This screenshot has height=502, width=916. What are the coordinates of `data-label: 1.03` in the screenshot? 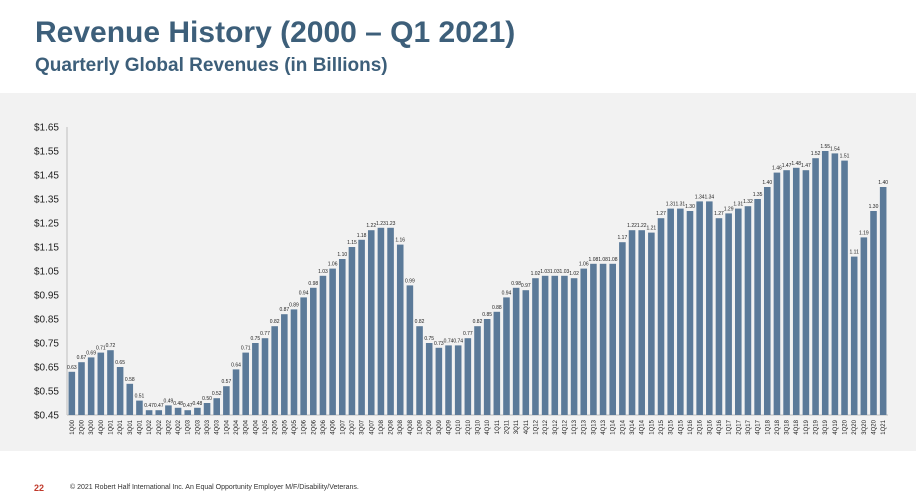 It's located at (545, 272).